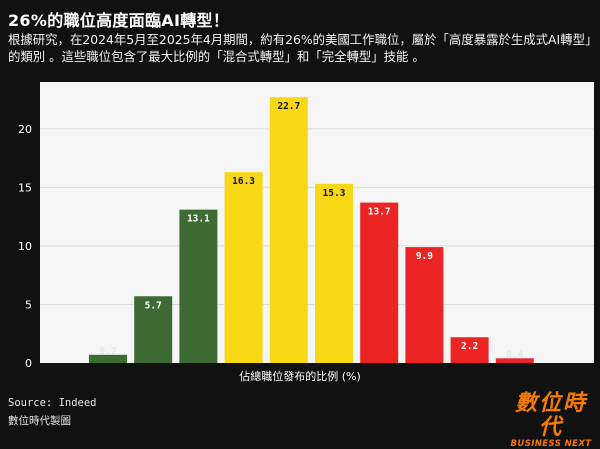  What do you see at coordinates (25, 187) in the screenshot?
I see `y-tick-label: 15` at bounding box center [25, 187].